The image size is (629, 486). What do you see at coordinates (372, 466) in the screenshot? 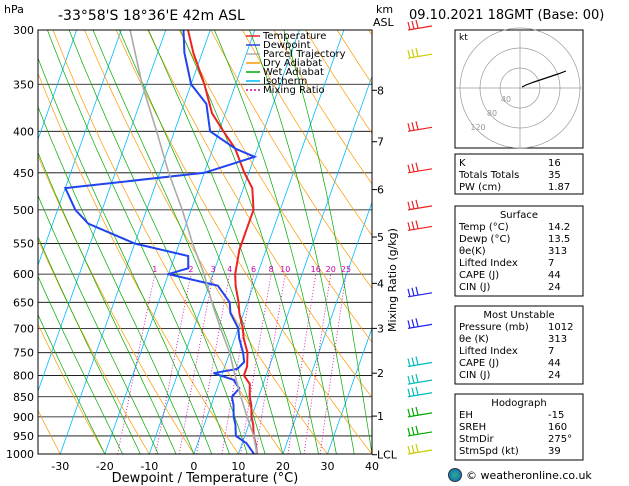
I see `temperature-tick-label: 40` at bounding box center [372, 466].